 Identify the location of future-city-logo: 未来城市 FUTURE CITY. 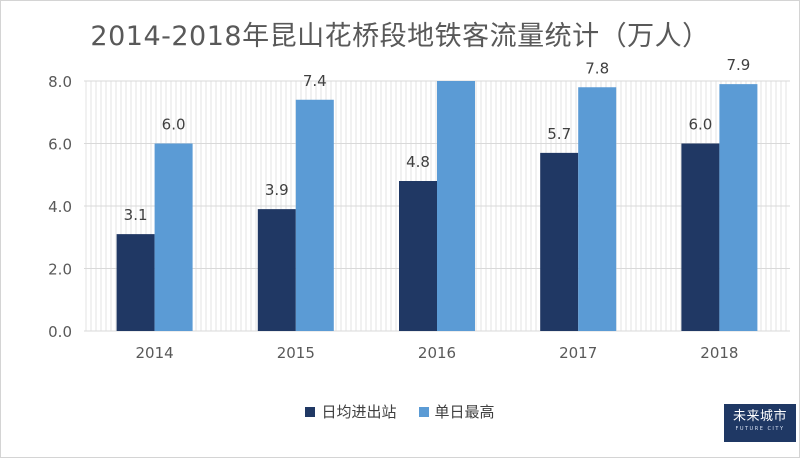
(760, 423).